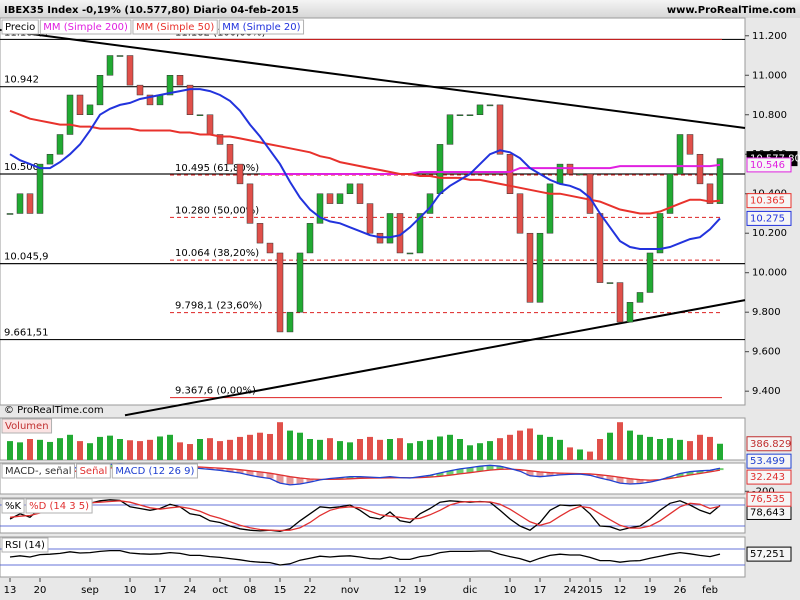  What do you see at coordinates (250, 590) in the screenshot?
I see `x-tick-label: 08` at bounding box center [250, 590].